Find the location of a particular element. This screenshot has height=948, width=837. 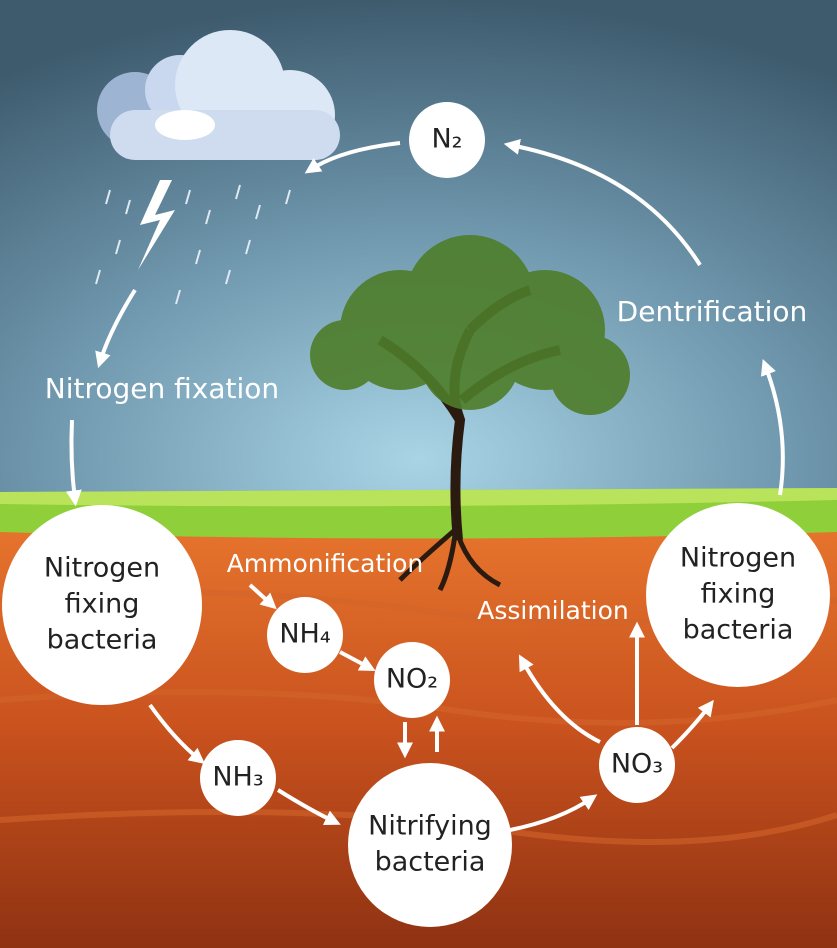

tree is located at coordinates (470, 413).